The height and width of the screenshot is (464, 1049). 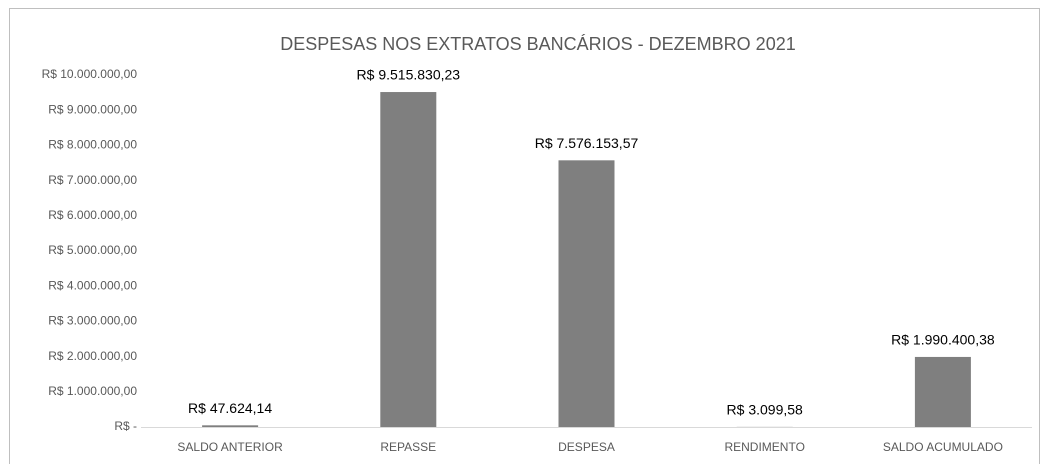 I want to click on y-tick-label: R$ 10.000.000,00, so click(x=90, y=74).